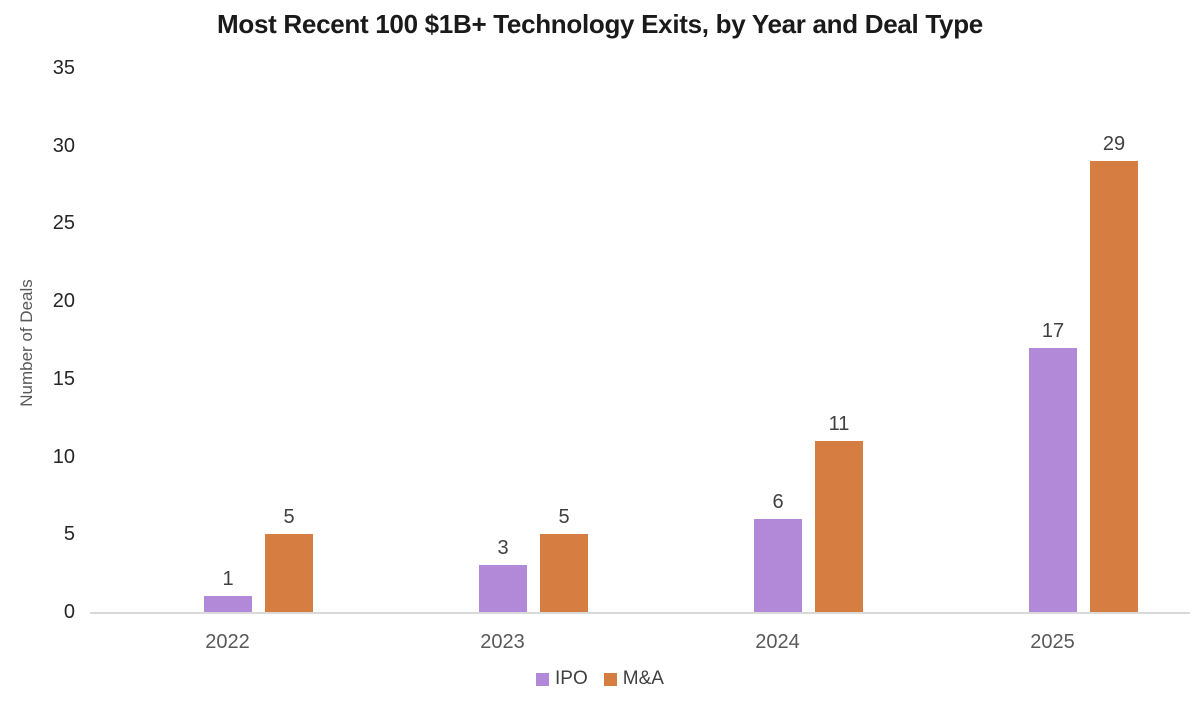 The width and height of the screenshot is (1200, 712). I want to click on y-tick-label: 5, so click(69, 534).